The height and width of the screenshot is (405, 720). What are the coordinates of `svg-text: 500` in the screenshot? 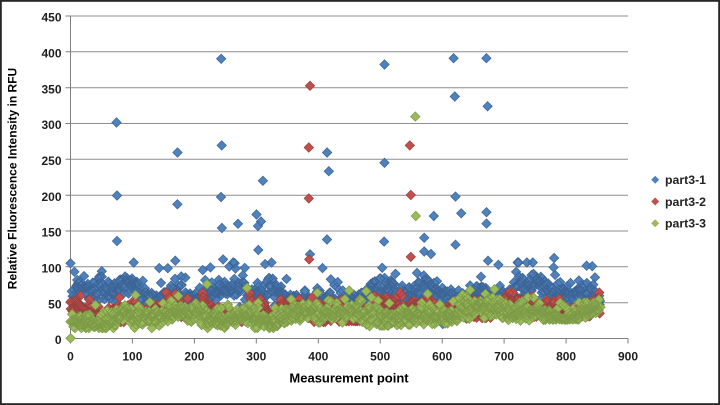 It's located at (380, 357).